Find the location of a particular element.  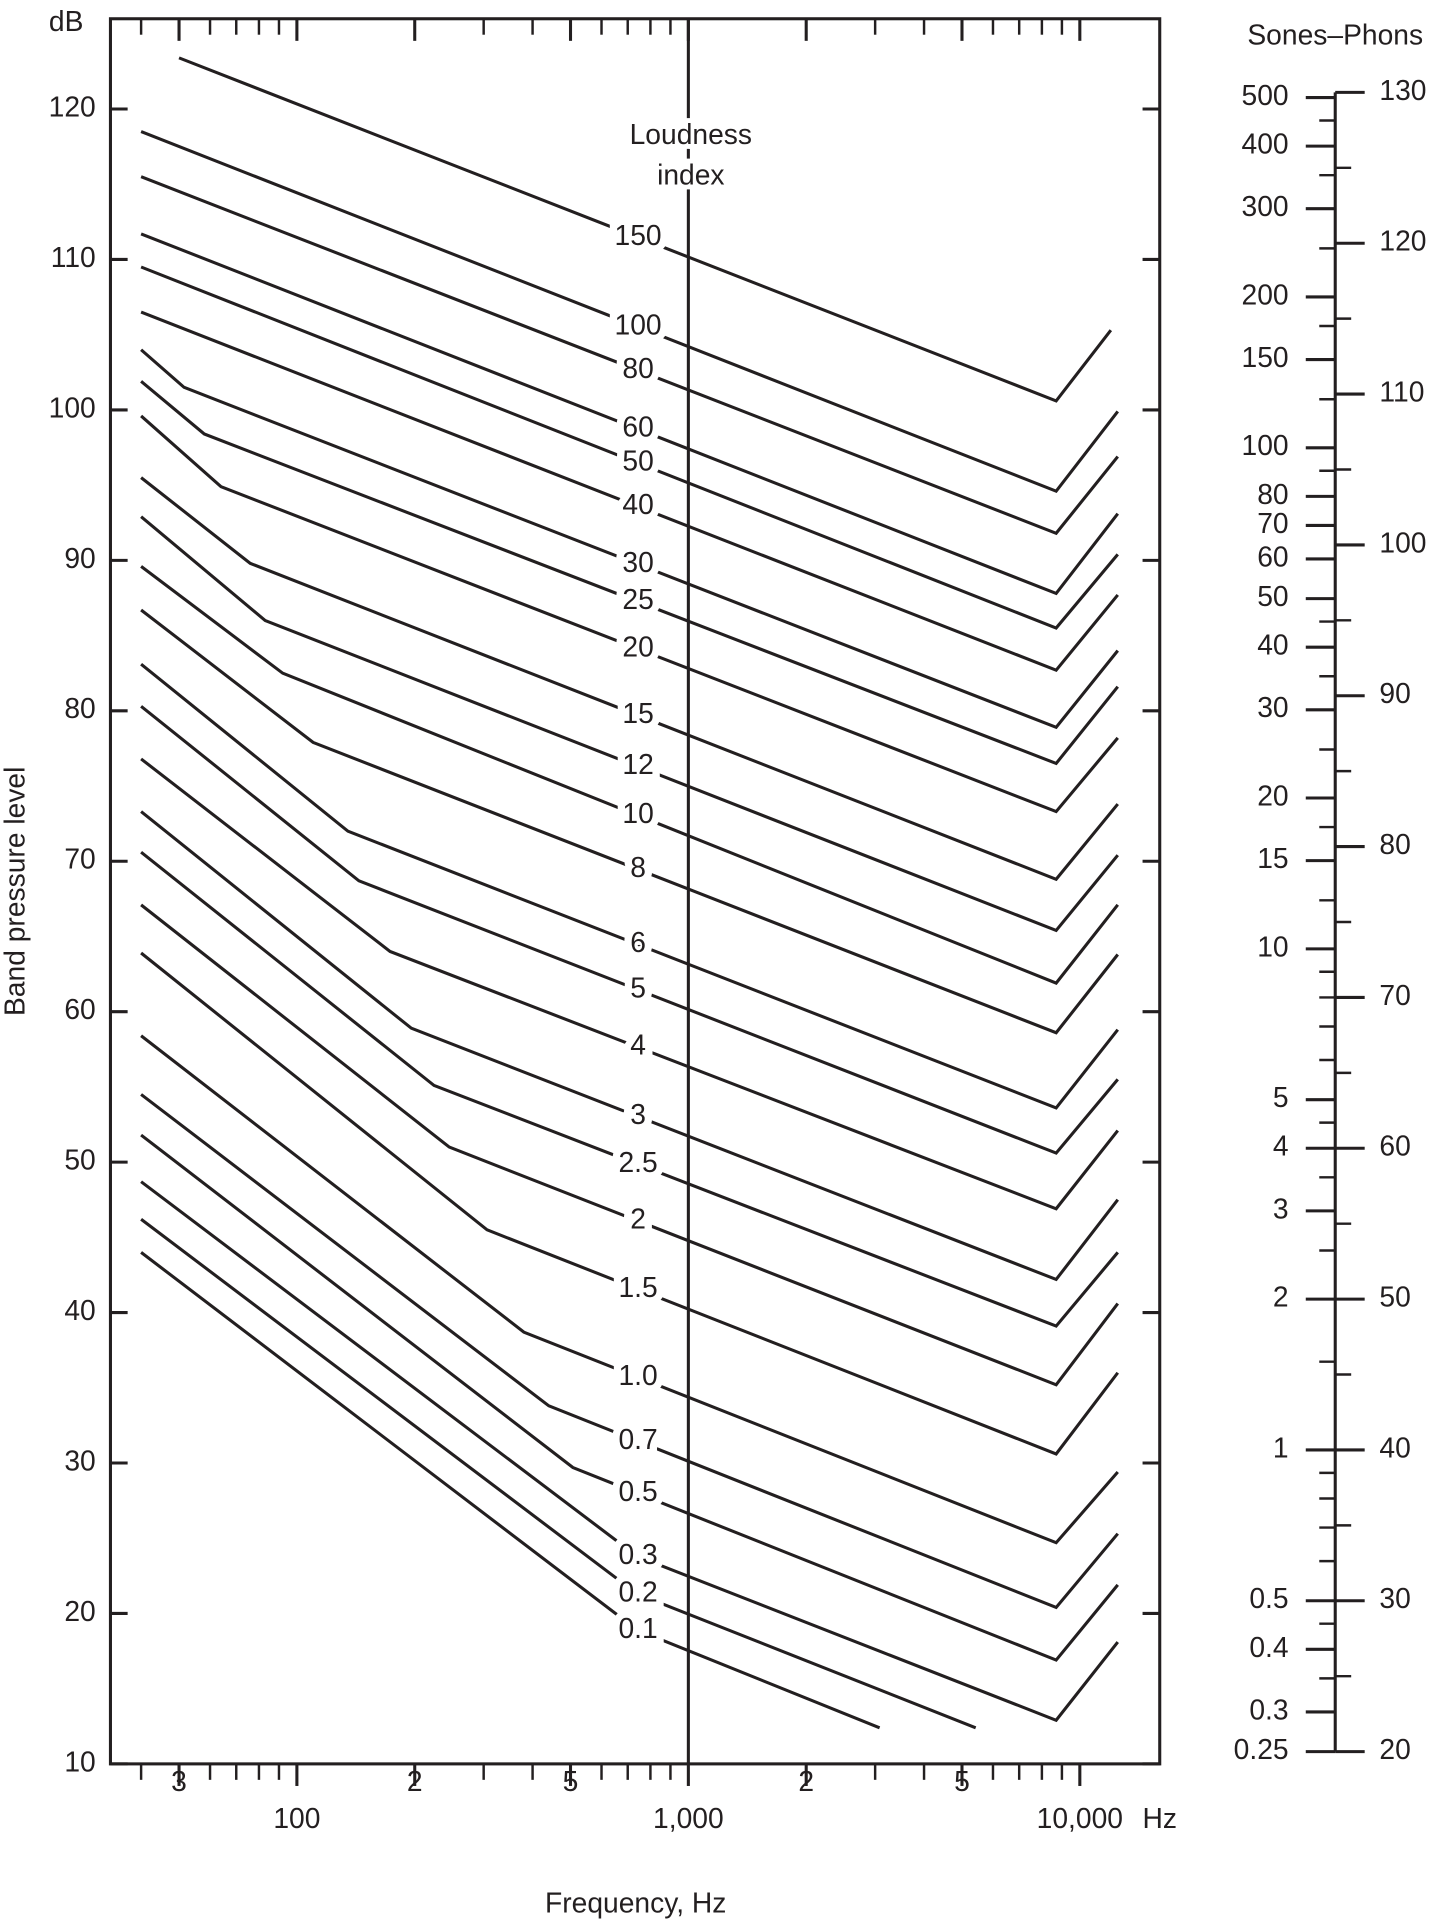

y-tick-label: 50 is located at coordinates (79, 1160).